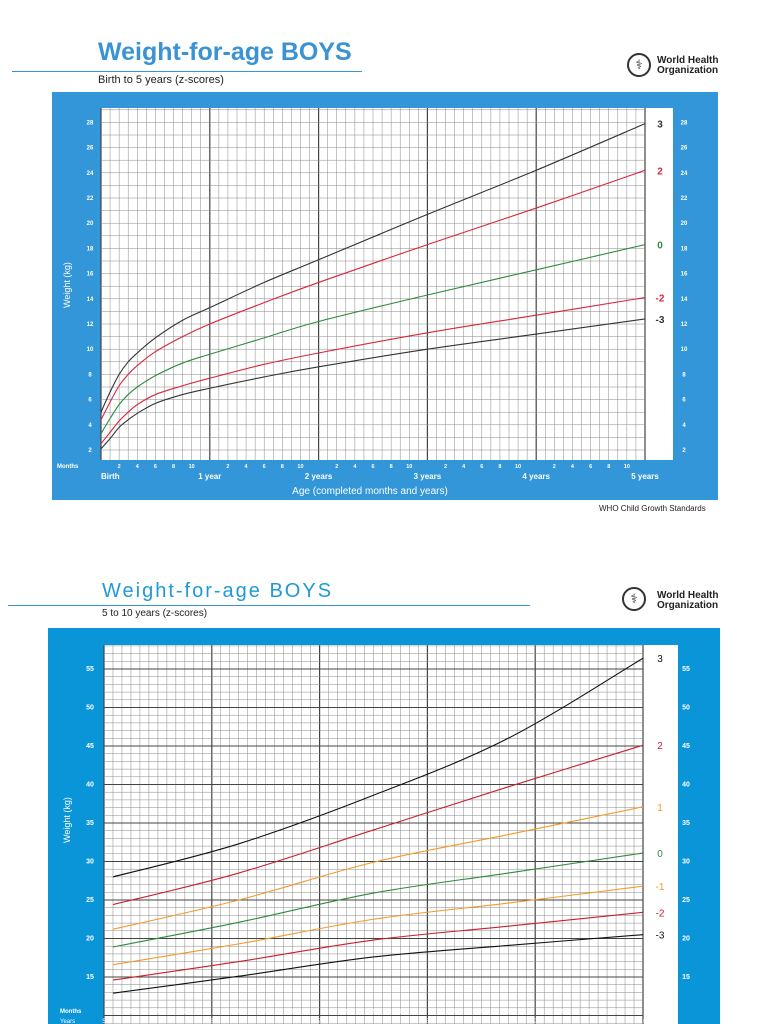 The image size is (768, 1024). I want to click on y-tick-label-right: 2, so click(684, 451).